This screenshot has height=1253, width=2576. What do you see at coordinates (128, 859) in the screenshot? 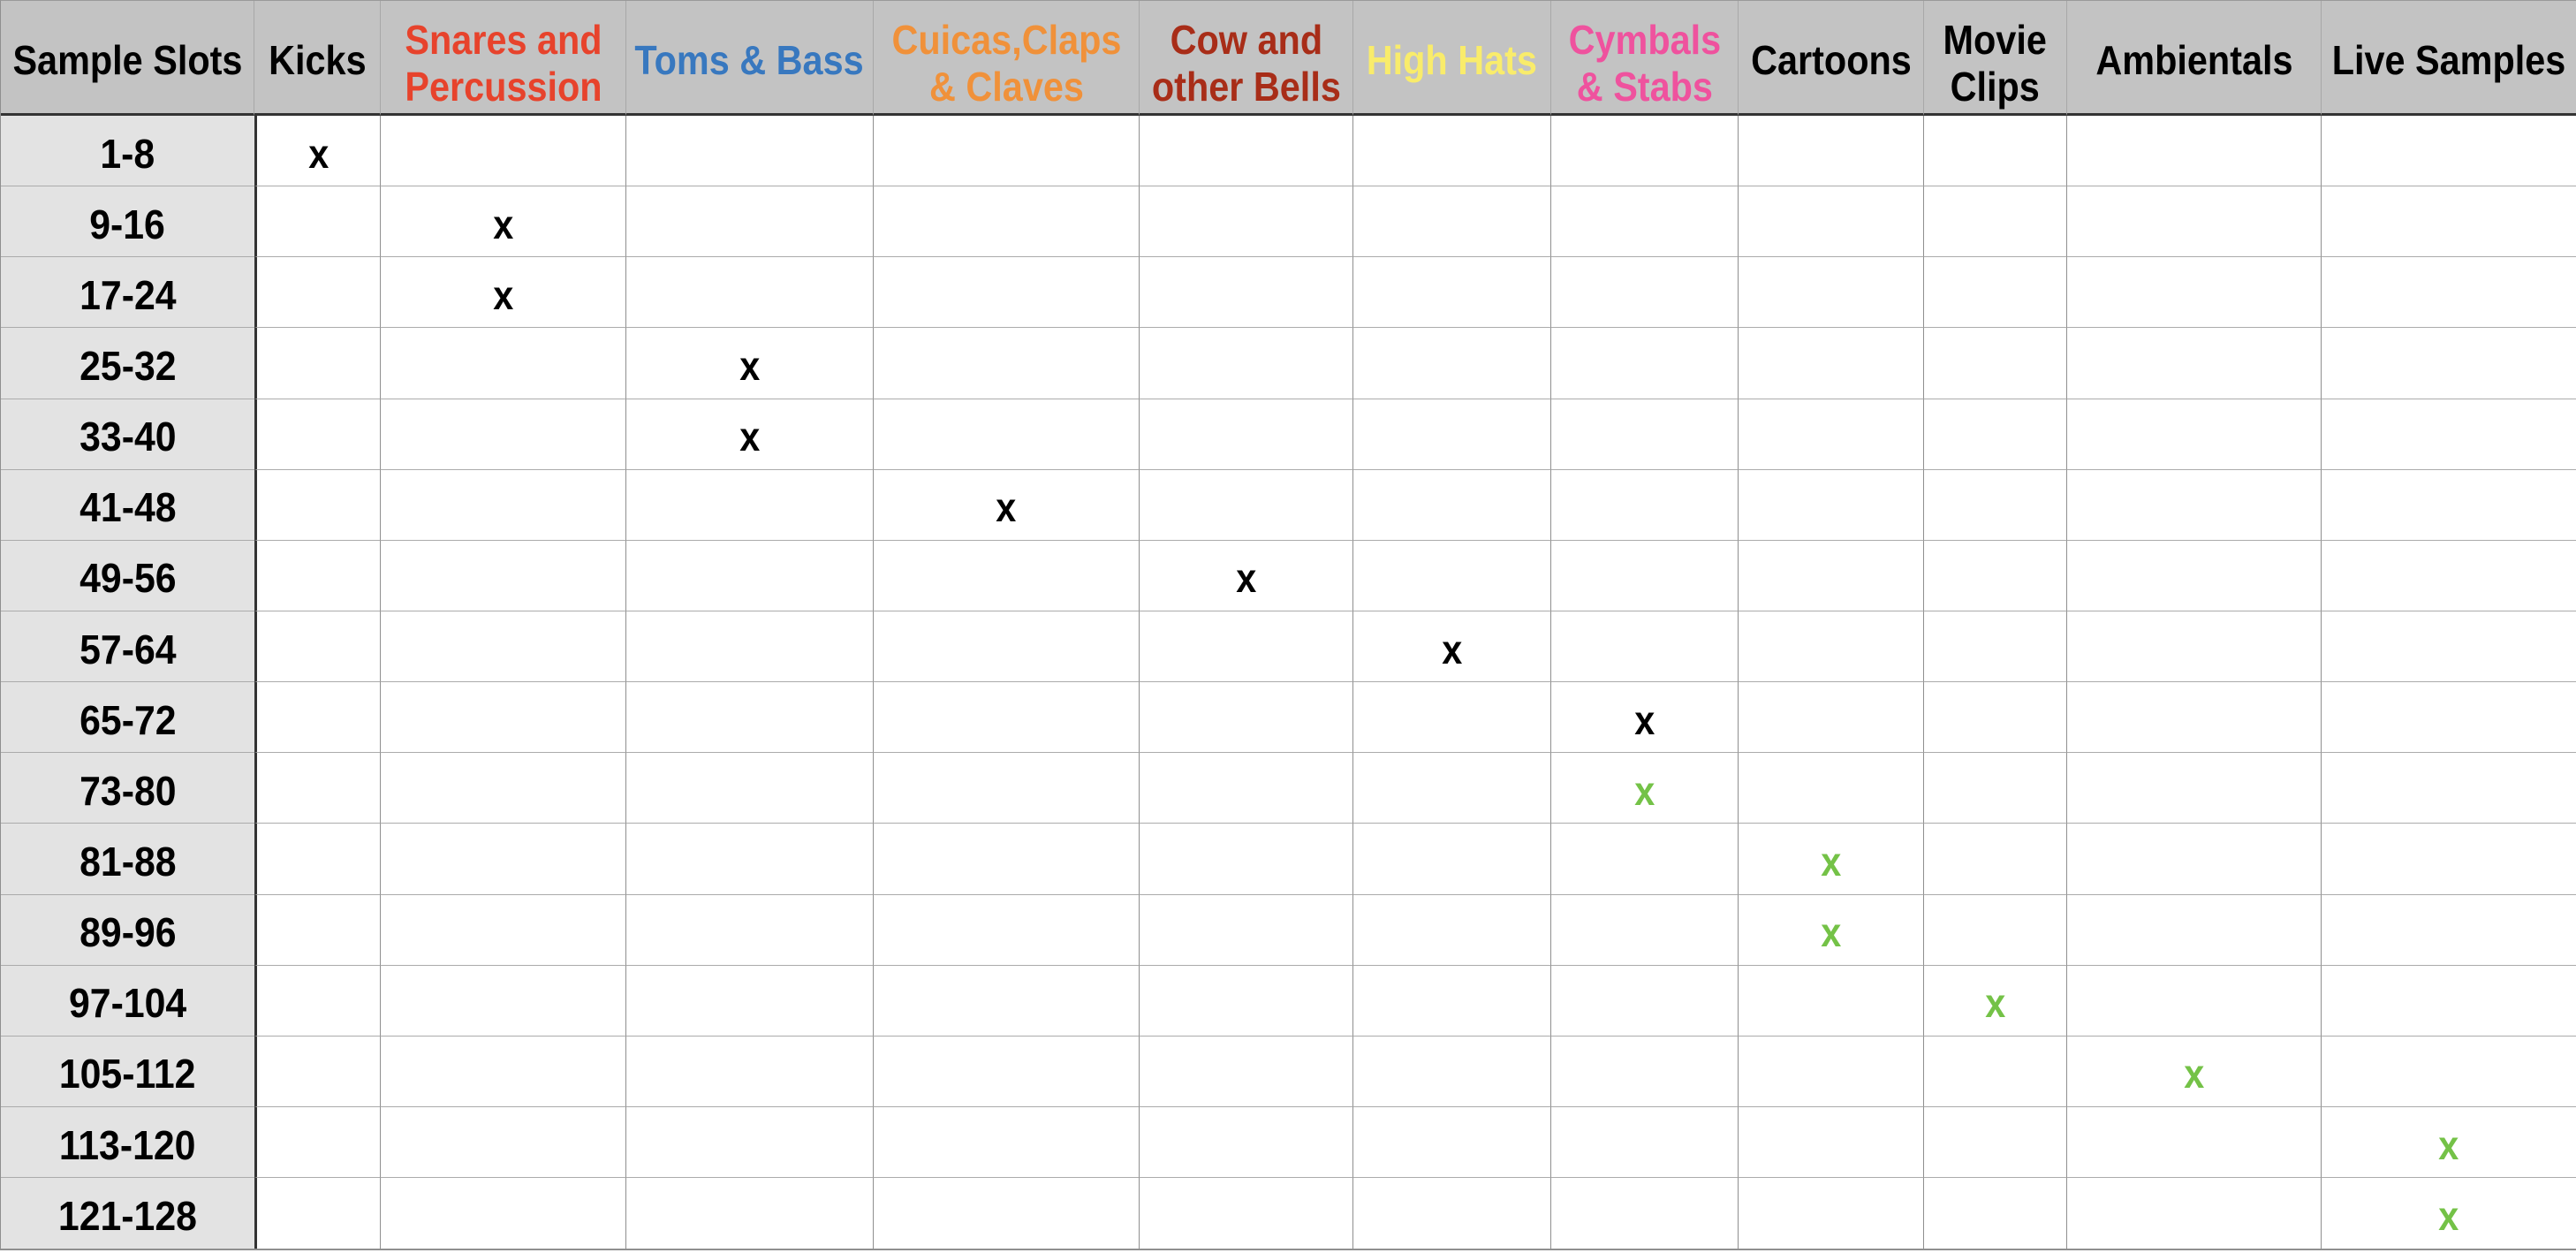
I see `row-header: 81-88` at bounding box center [128, 859].